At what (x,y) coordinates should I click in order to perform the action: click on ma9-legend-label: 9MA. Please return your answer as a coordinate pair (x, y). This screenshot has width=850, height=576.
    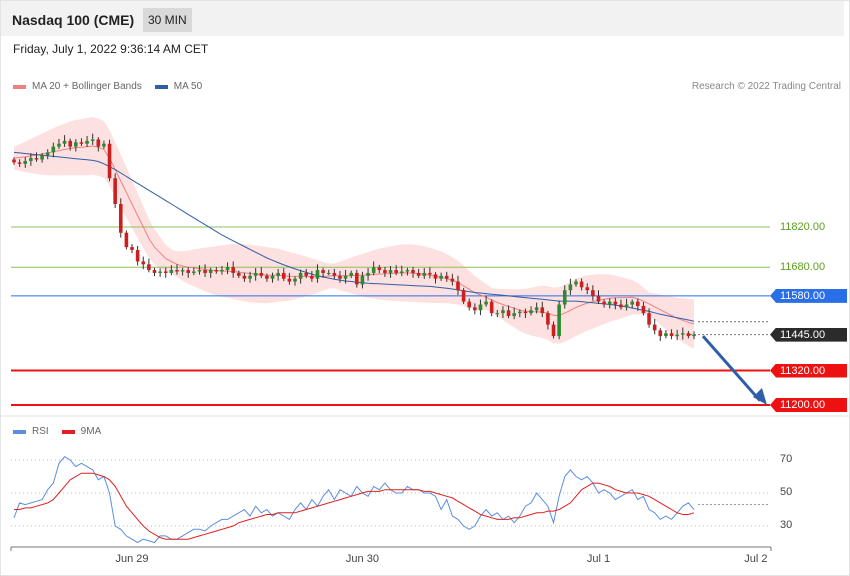
    Looking at the image, I should click on (91, 431).